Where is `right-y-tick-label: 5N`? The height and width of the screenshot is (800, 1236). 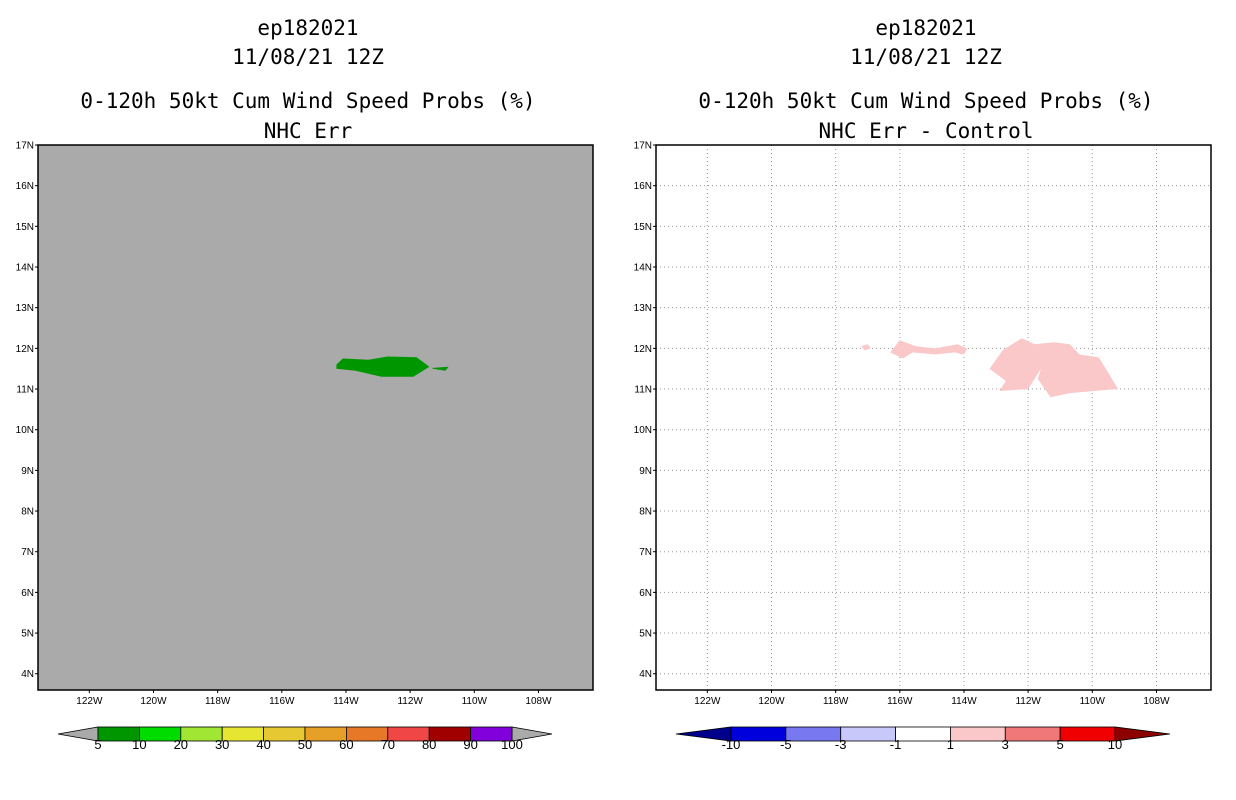
right-y-tick-label: 5N is located at coordinates (645, 634).